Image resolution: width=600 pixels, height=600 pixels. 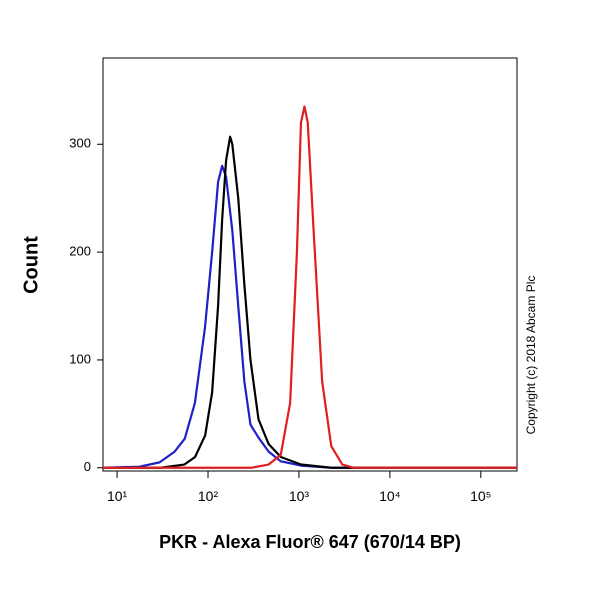 I want to click on y-tick-label: 200, so click(x=80, y=251).